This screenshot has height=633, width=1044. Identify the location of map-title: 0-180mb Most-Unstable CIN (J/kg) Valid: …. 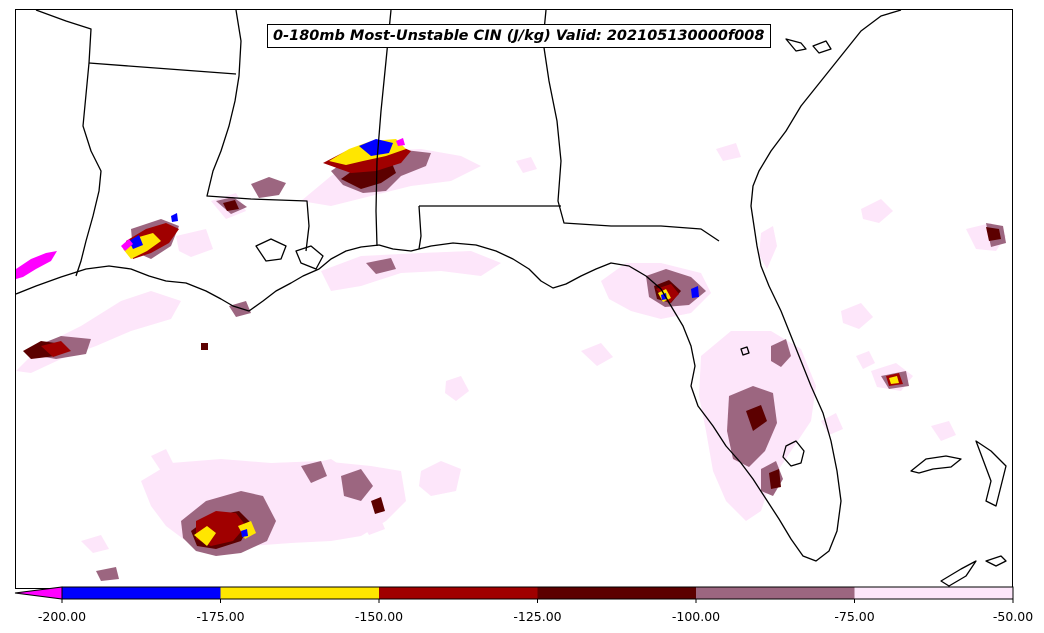
(519, 36).